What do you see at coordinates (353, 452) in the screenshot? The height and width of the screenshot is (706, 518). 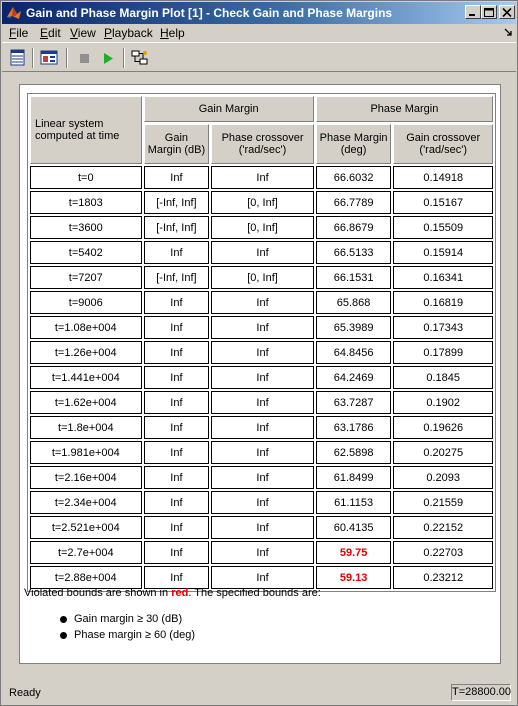 I see `phase-margin-cell: 62.5898` at bounding box center [353, 452].